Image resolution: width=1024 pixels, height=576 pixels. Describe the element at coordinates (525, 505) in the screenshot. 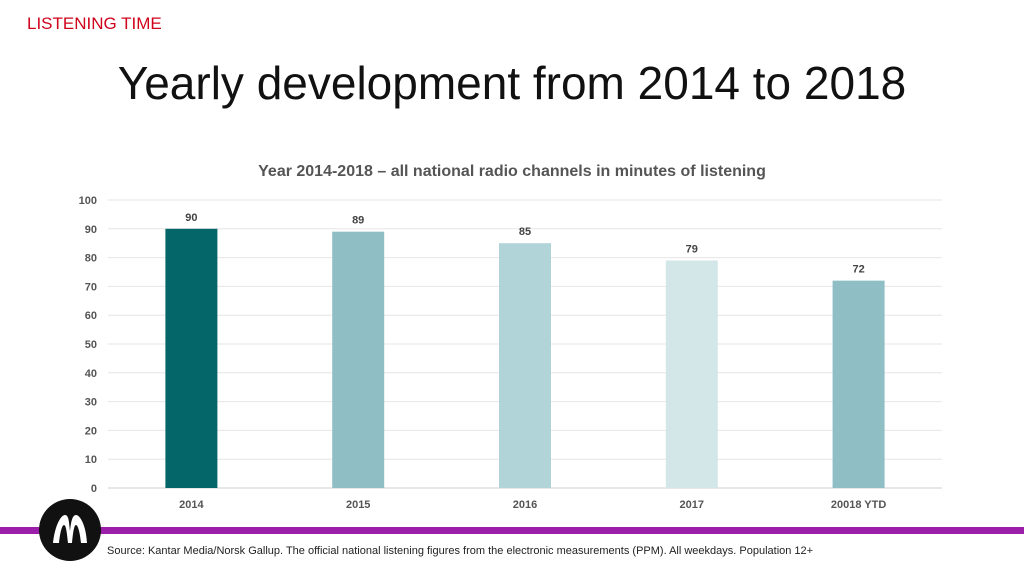

I see `x-tick-label: 2016` at that location.